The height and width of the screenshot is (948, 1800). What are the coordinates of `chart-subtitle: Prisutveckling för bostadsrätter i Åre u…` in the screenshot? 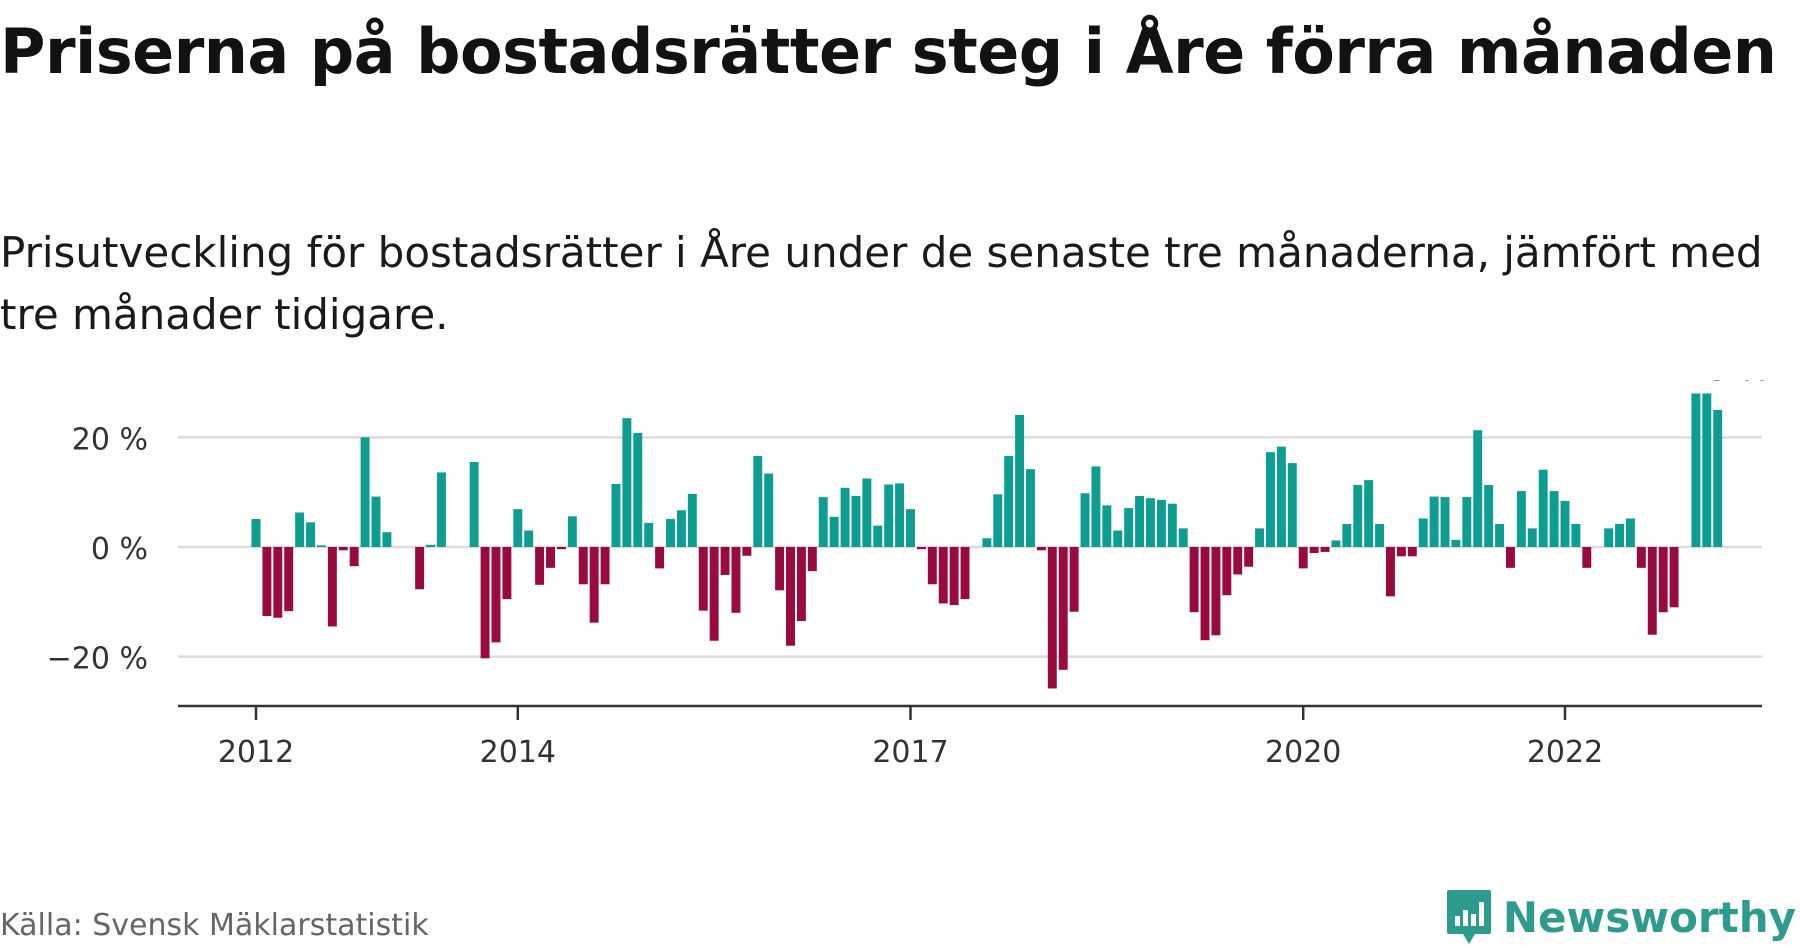 It's located at (881, 283).